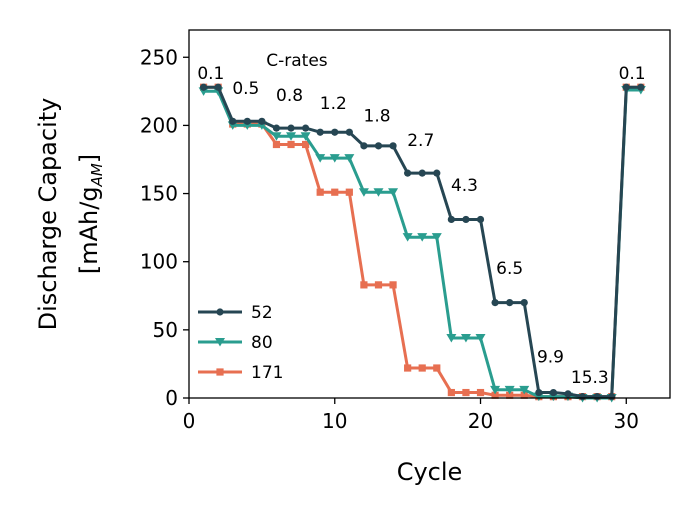 This screenshot has width=700, height=519. I want to click on x-tick-label: 10, so click(334, 421).